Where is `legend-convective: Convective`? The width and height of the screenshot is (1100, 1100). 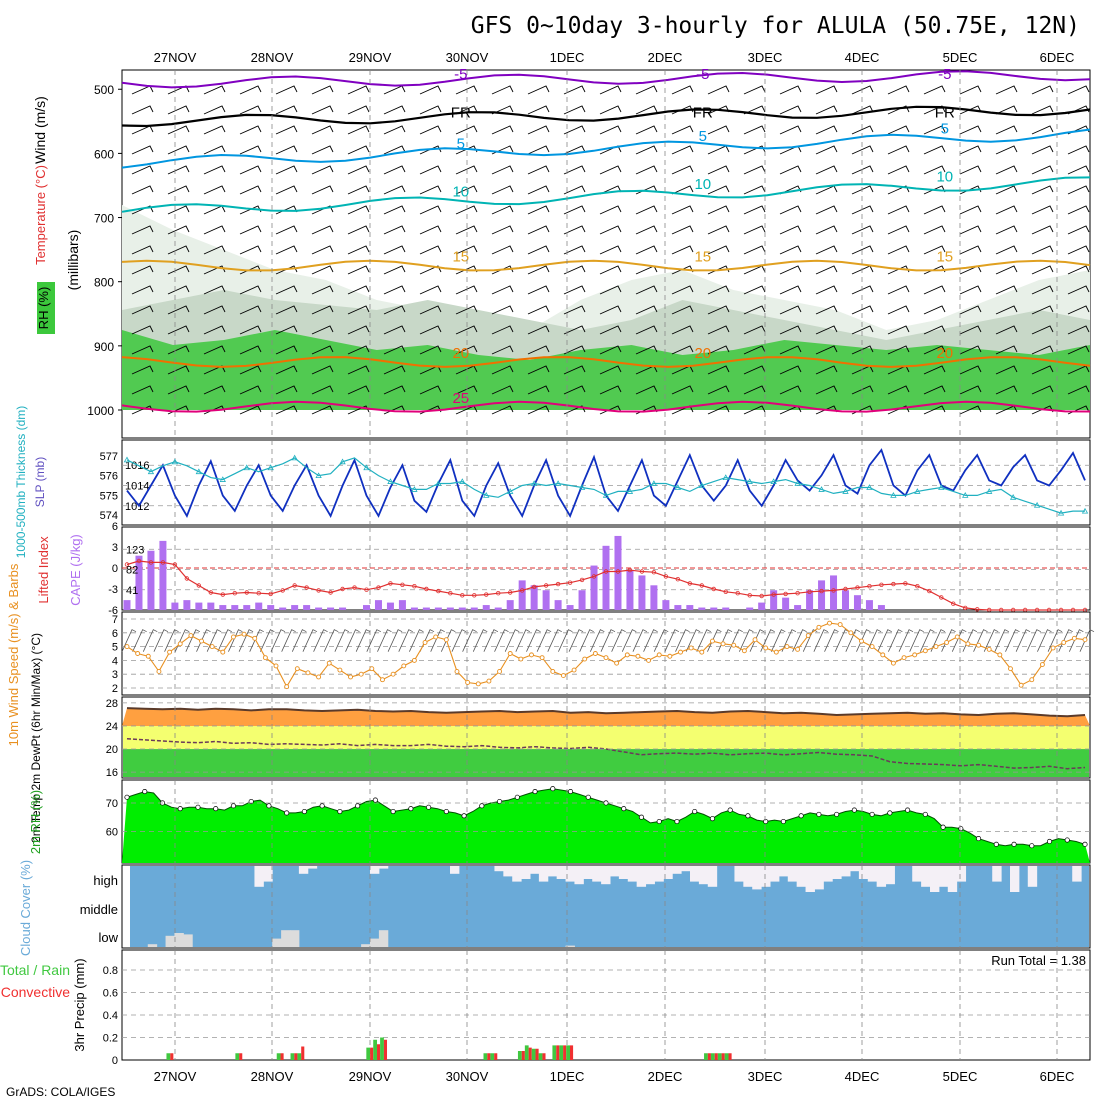 legend-convective: Convective is located at coordinates (35, 992).